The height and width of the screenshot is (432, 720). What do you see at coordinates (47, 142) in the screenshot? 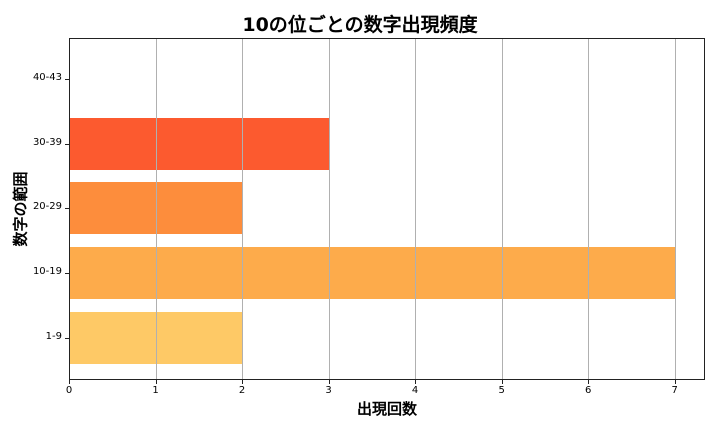
I see `y-tick-label: 30-39` at bounding box center [47, 142].